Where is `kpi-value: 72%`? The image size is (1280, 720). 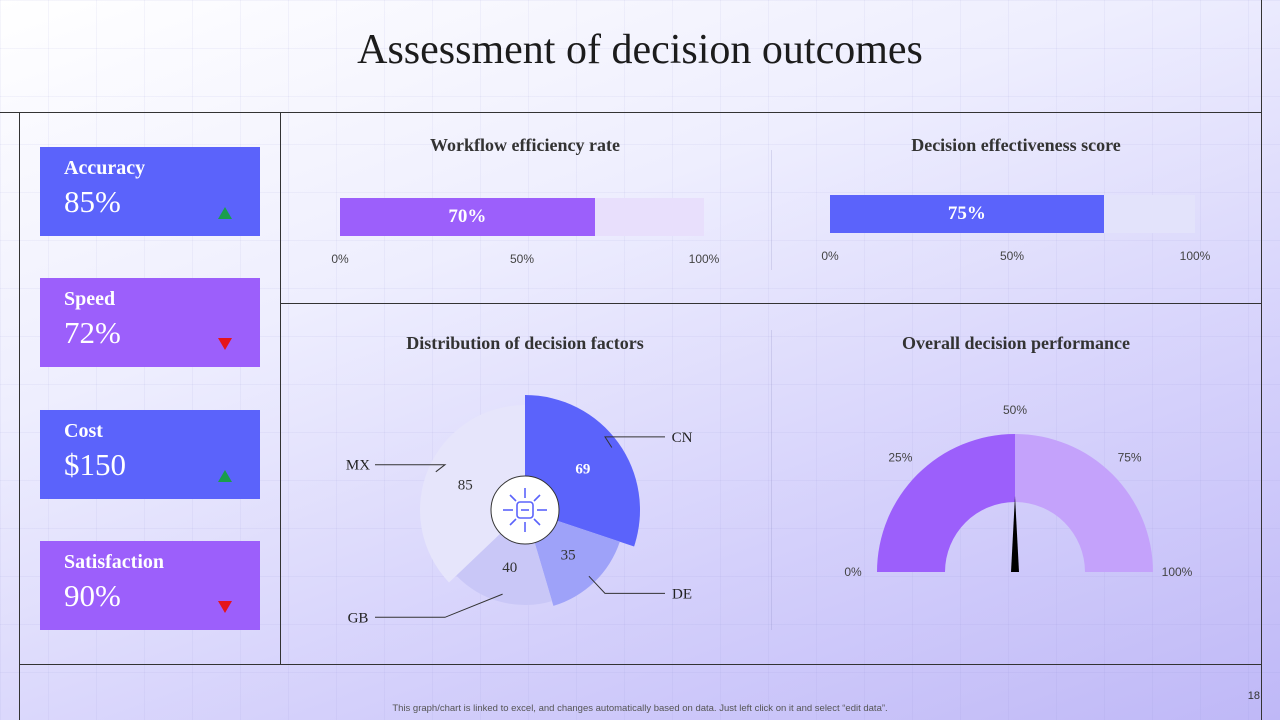
kpi-value: 72% is located at coordinates (92, 332).